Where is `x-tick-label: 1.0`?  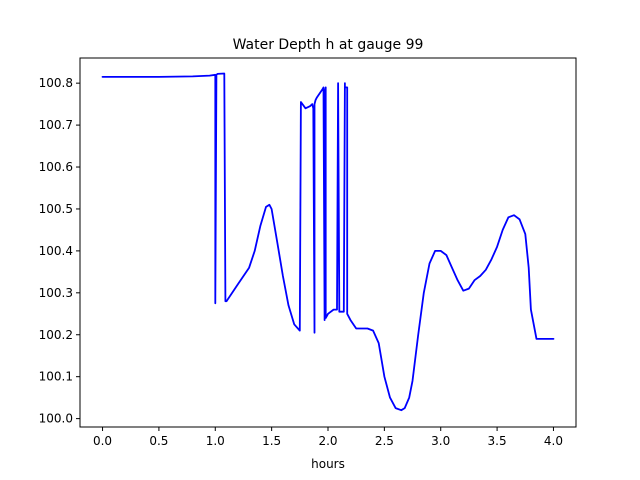
x-tick-label: 1.0 is located at coordinates (215, 441).